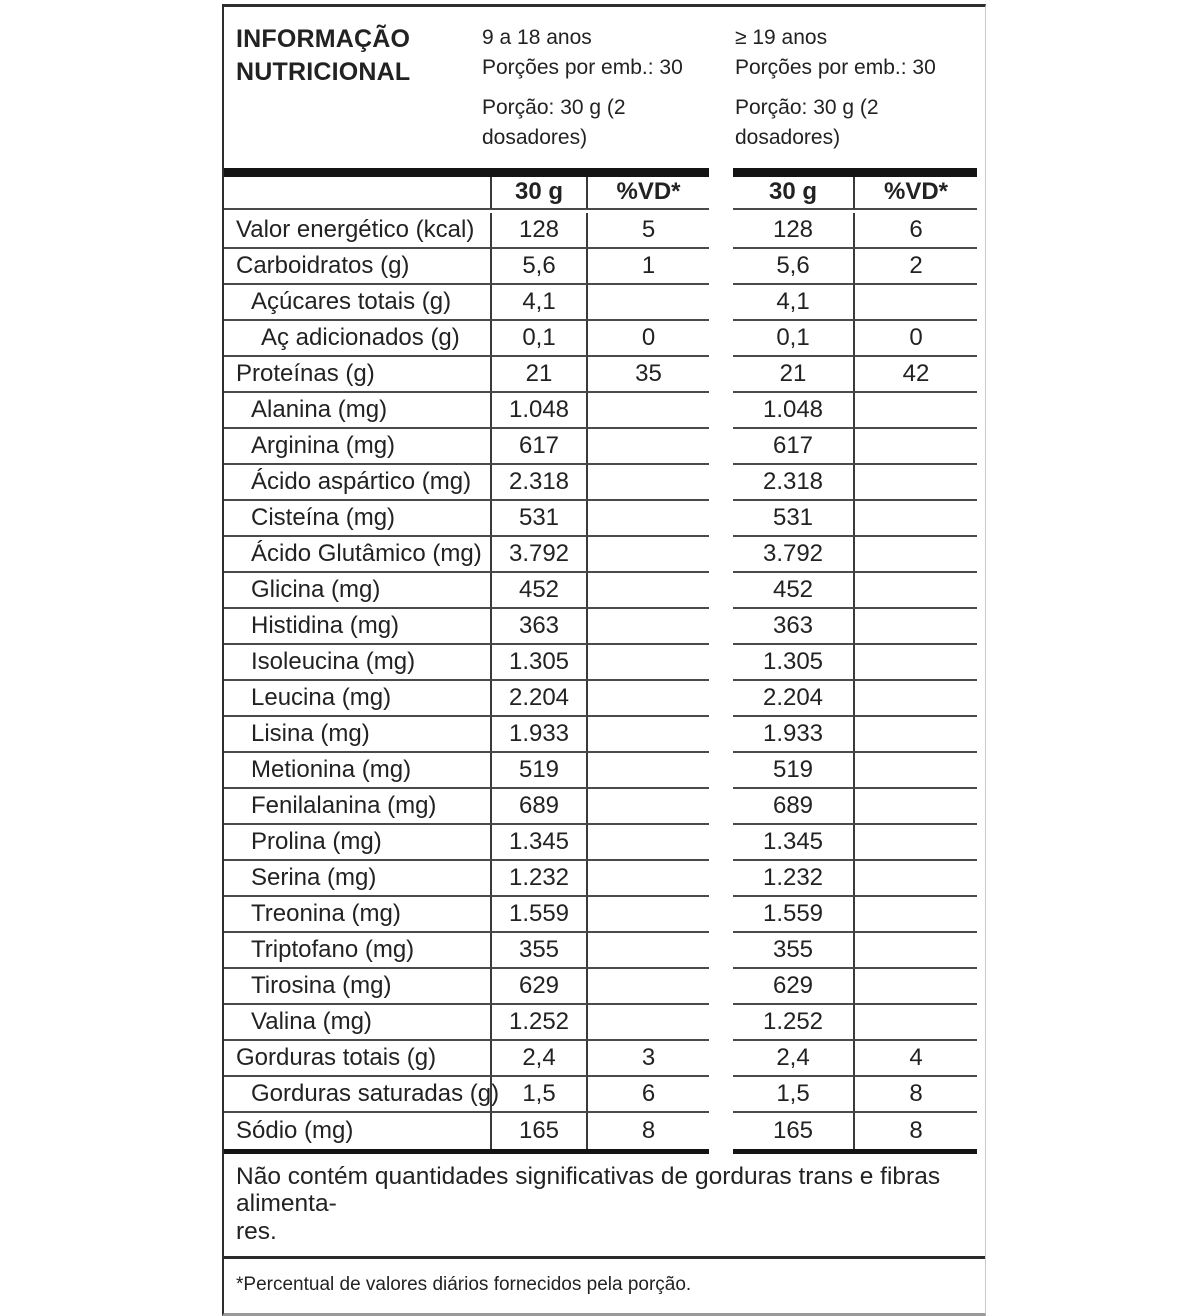  Describe the element at coordinates (794, 590) in the screenshot. I see `amount-value-group-2: 452` at that location.